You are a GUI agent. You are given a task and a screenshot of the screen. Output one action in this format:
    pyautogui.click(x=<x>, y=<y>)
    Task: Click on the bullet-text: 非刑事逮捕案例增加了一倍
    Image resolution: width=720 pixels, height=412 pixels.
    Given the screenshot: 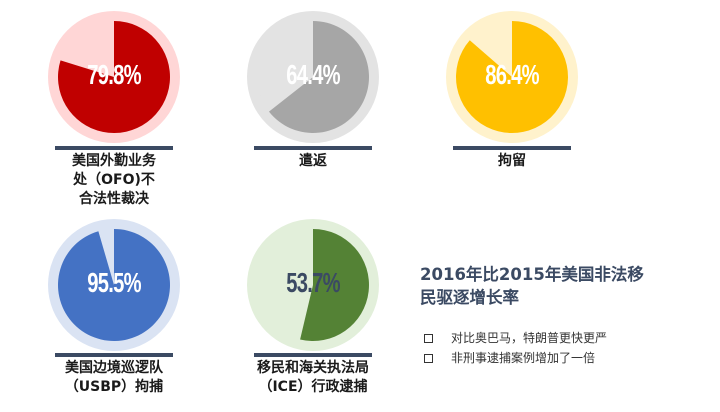 What is the action you would take?
    pyautogui.click(x=523, y=358)
    